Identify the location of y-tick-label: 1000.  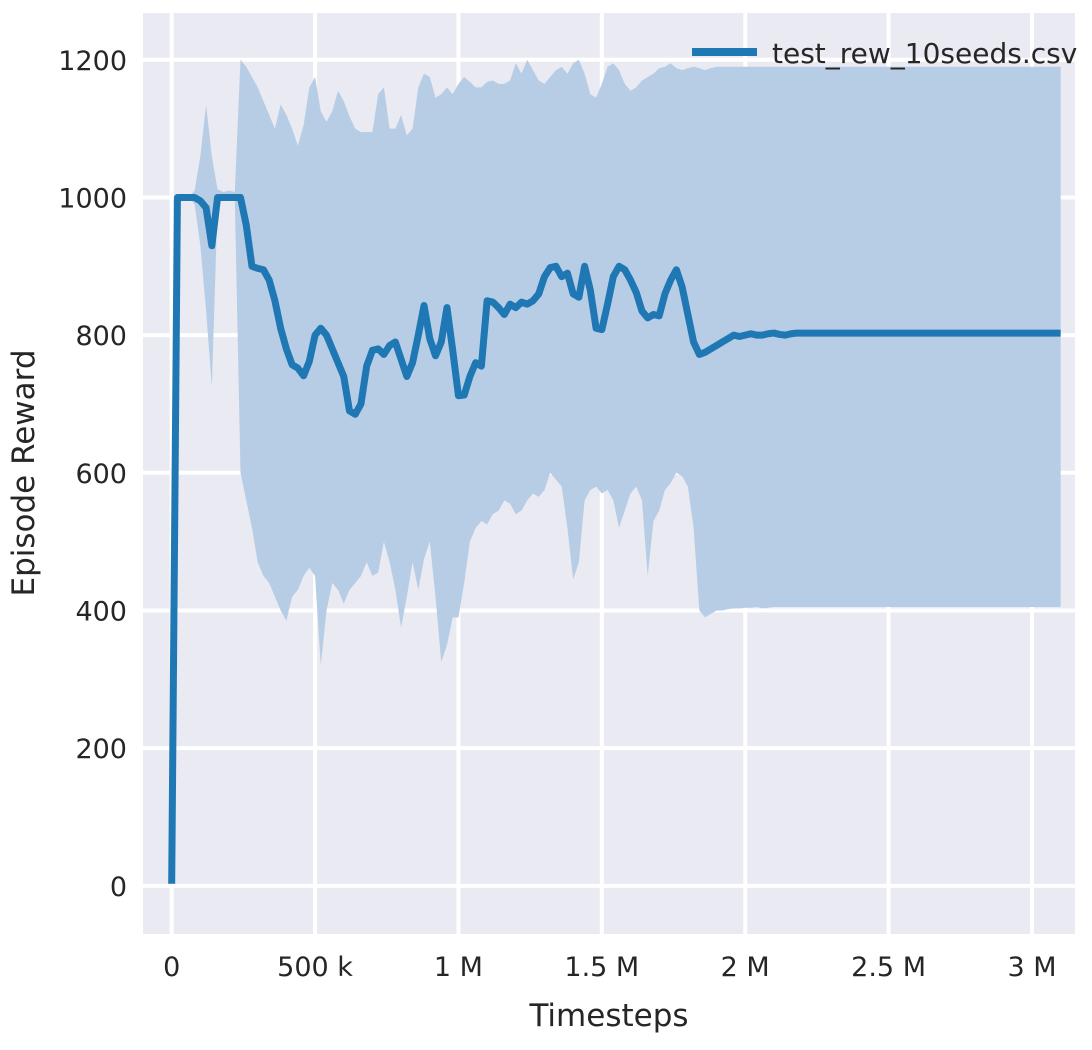
(92, 198).